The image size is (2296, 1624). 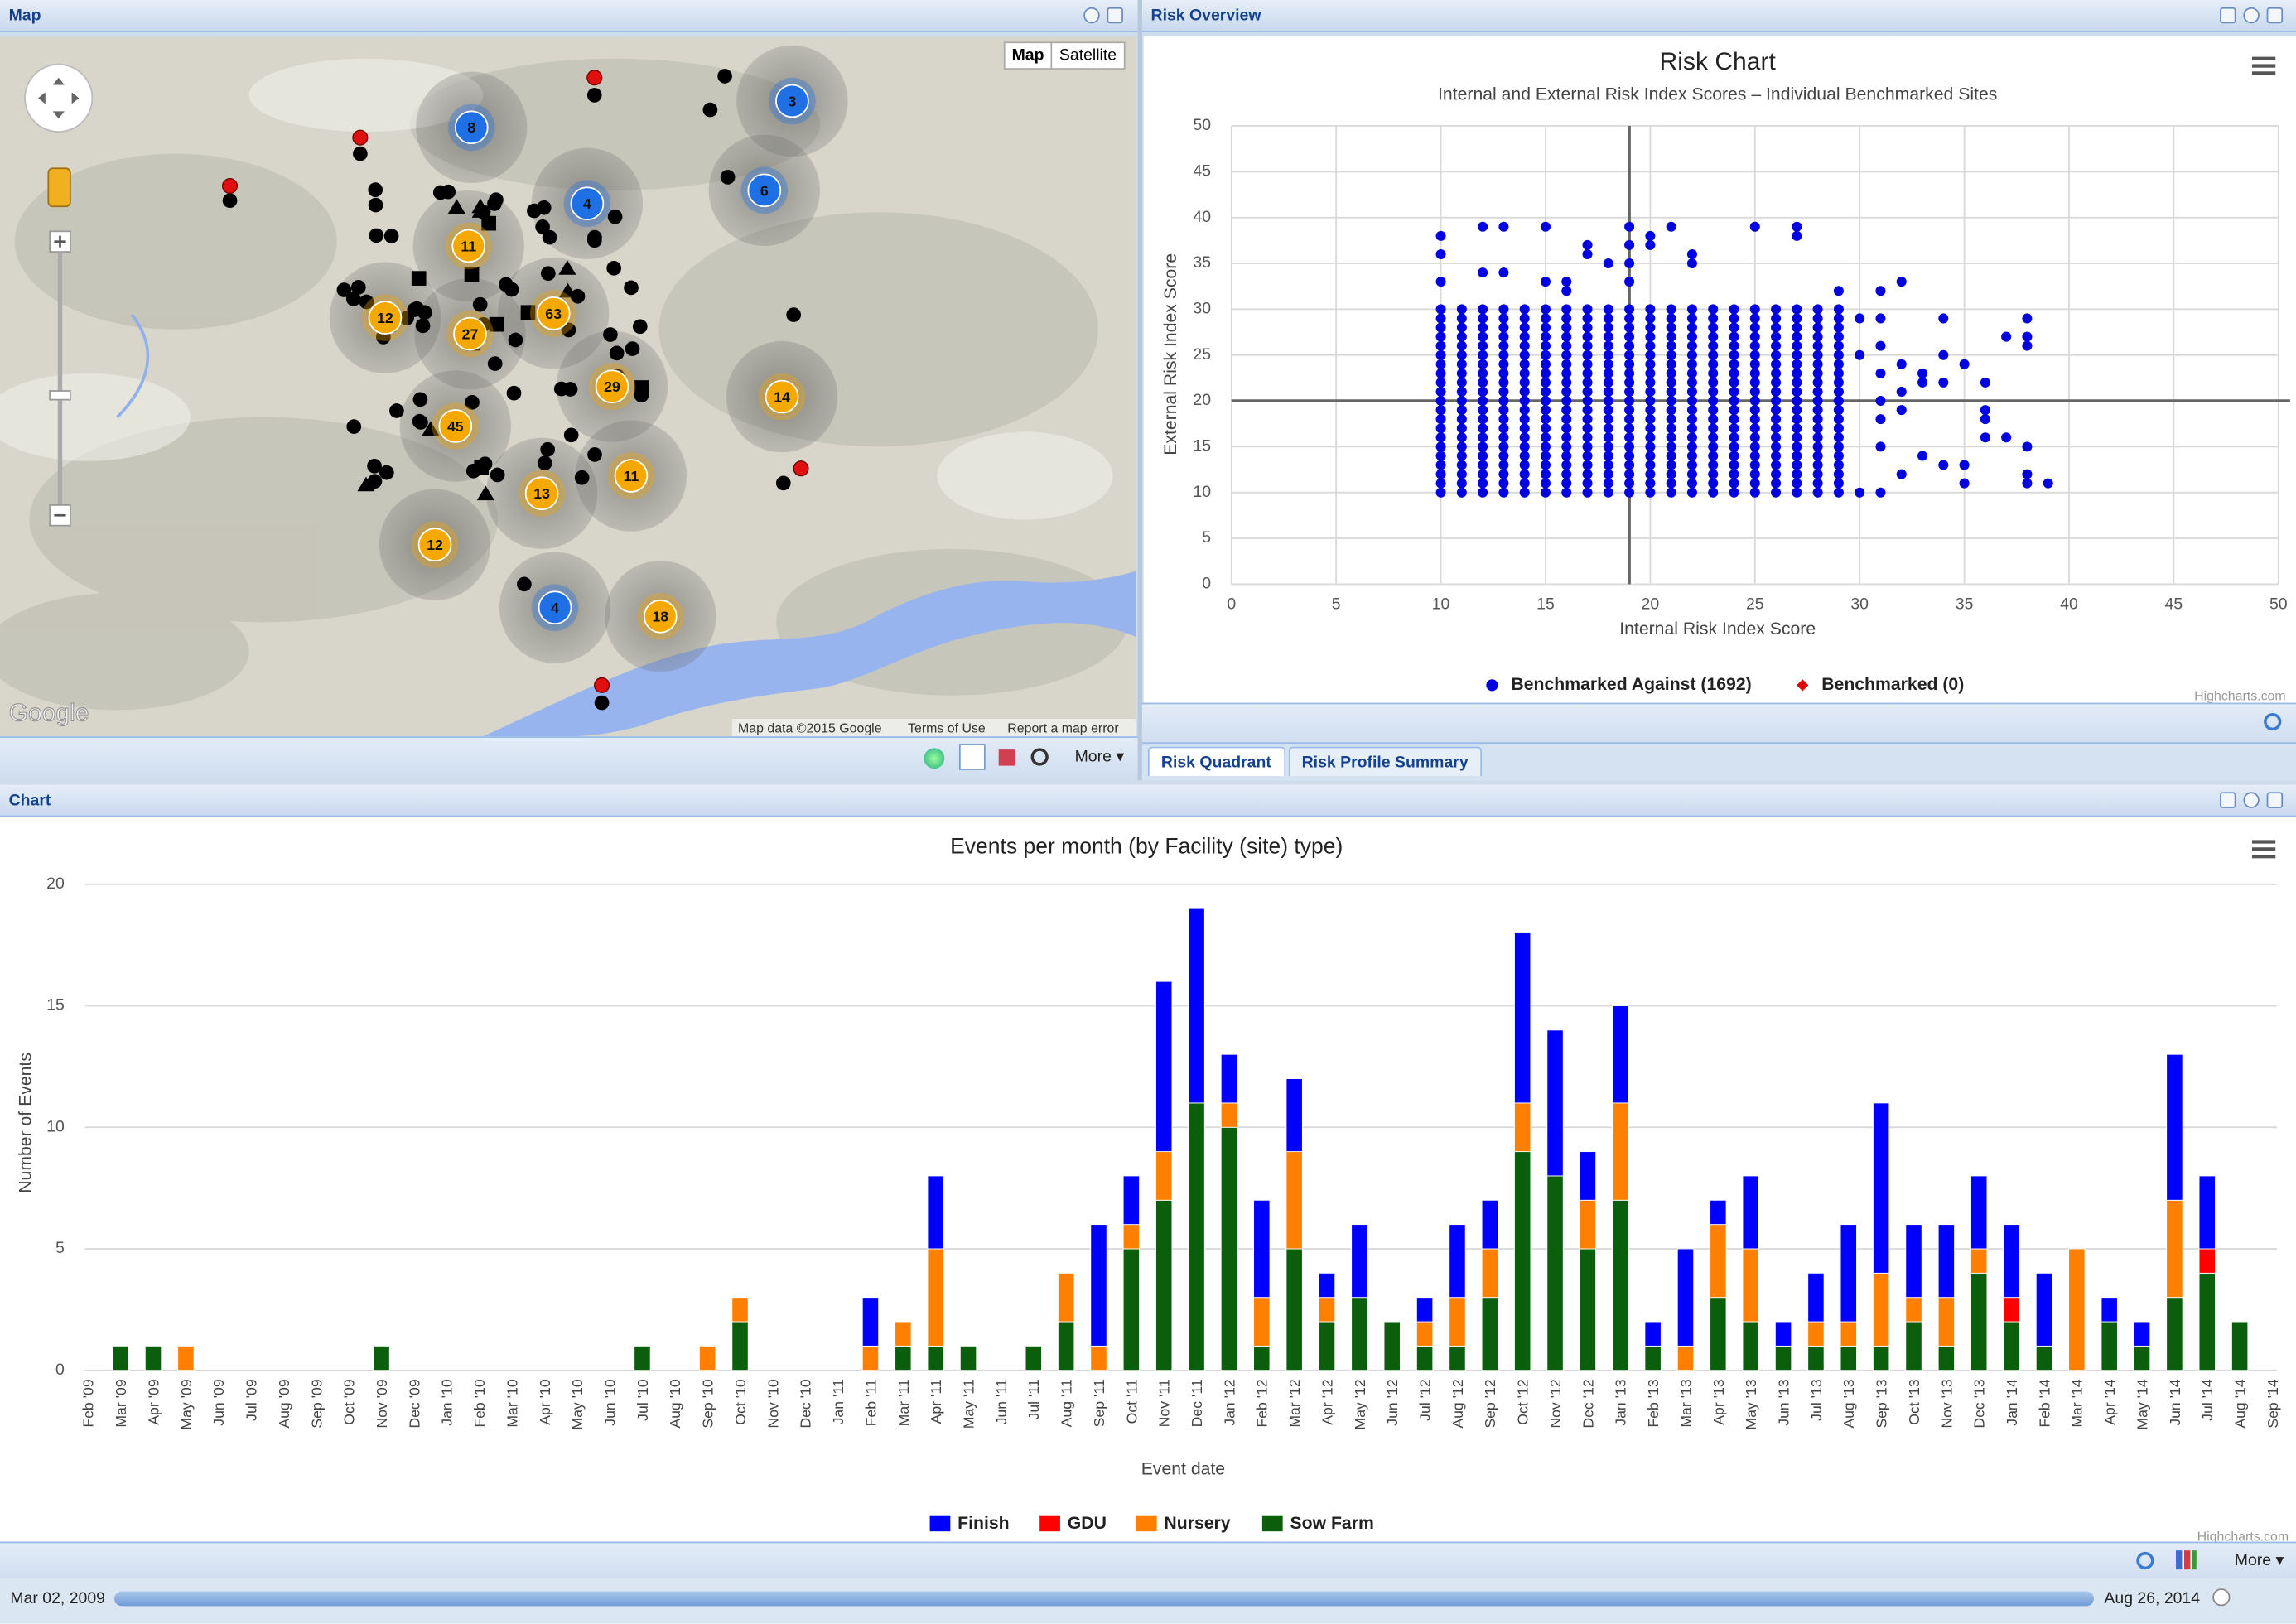 I want to click on legend-label: GDU, so click(x=1087, y=1523).